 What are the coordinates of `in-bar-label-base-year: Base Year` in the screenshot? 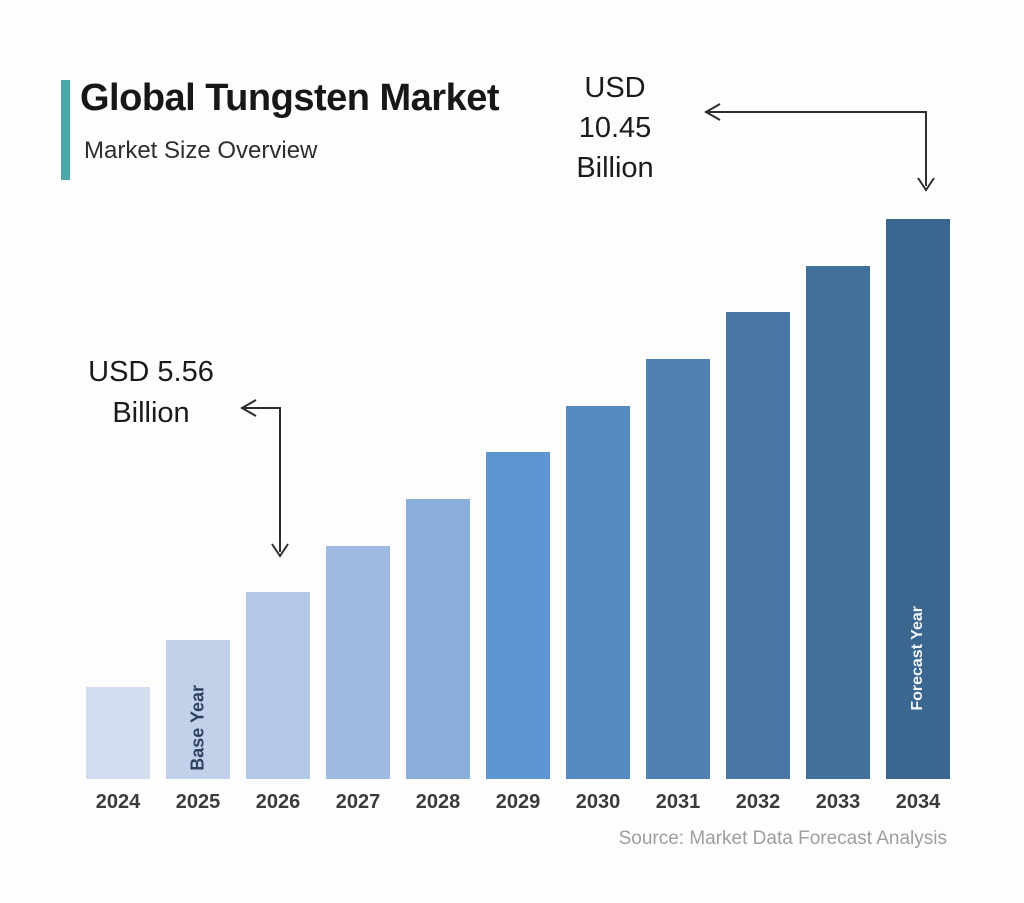 It's located at (197, 728).